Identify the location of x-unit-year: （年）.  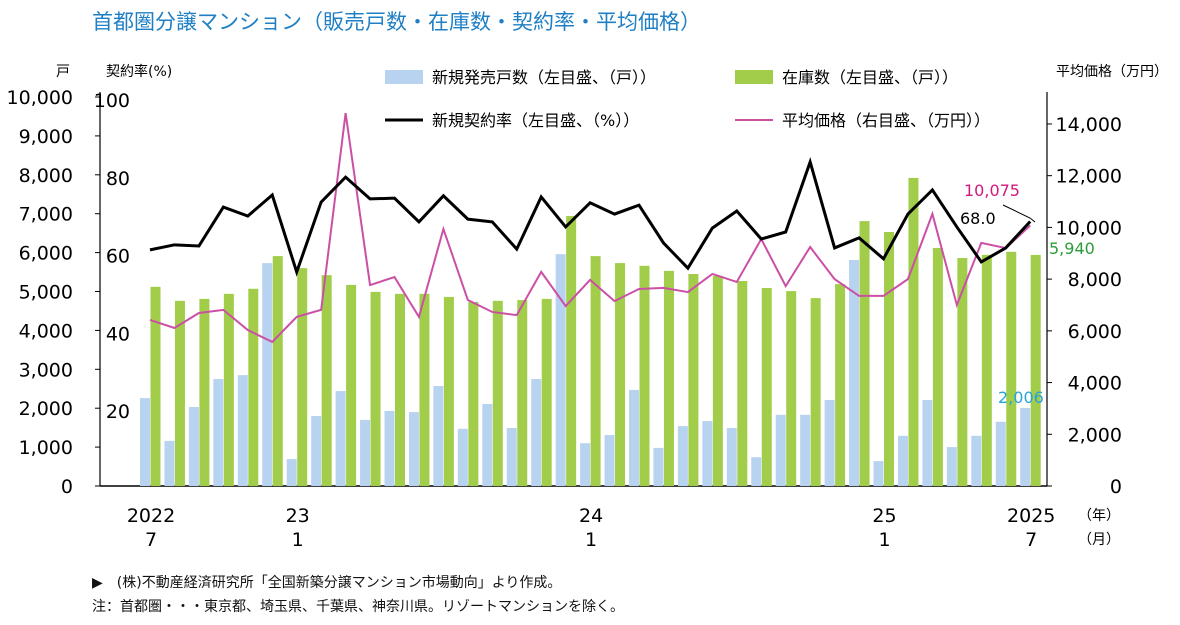
(1099, 516).